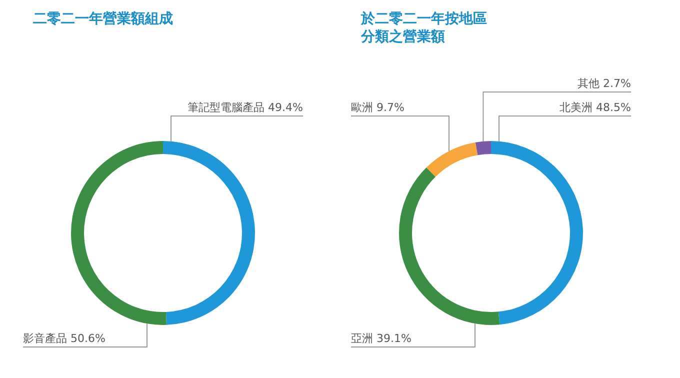 This screenshot has width=680, height=378. Describe the element at coordinates (424, 28) in the screenshot. I see `chart-title: 於二零二一年按地區分類之營業額` at that location.